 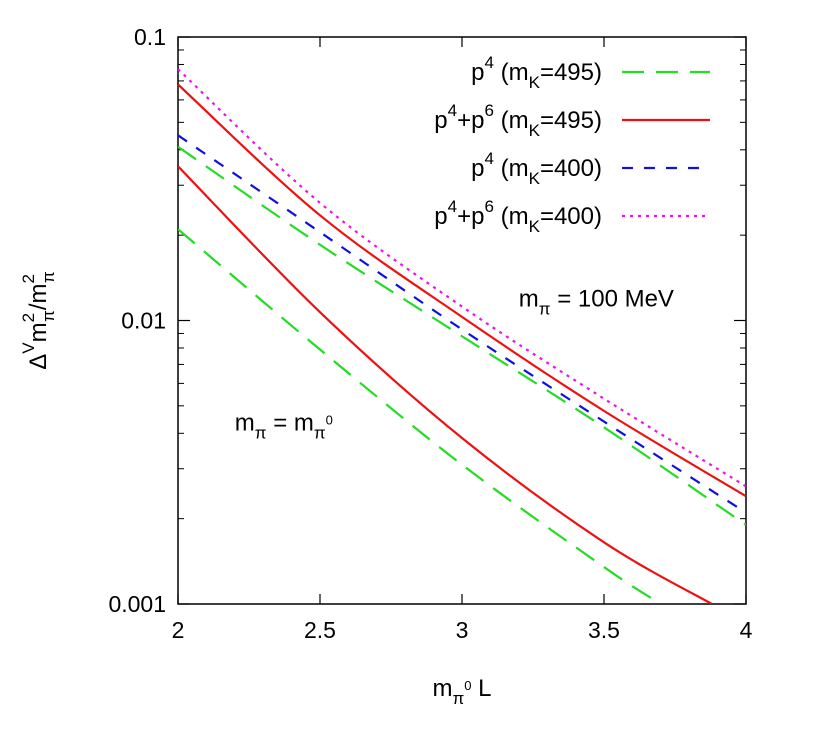 What do you see at coordinates (454, 364) in the screenshot?
I see `annotations: mπ = 100 MeV mπ = mπ0` at bounding box center [454, 364].